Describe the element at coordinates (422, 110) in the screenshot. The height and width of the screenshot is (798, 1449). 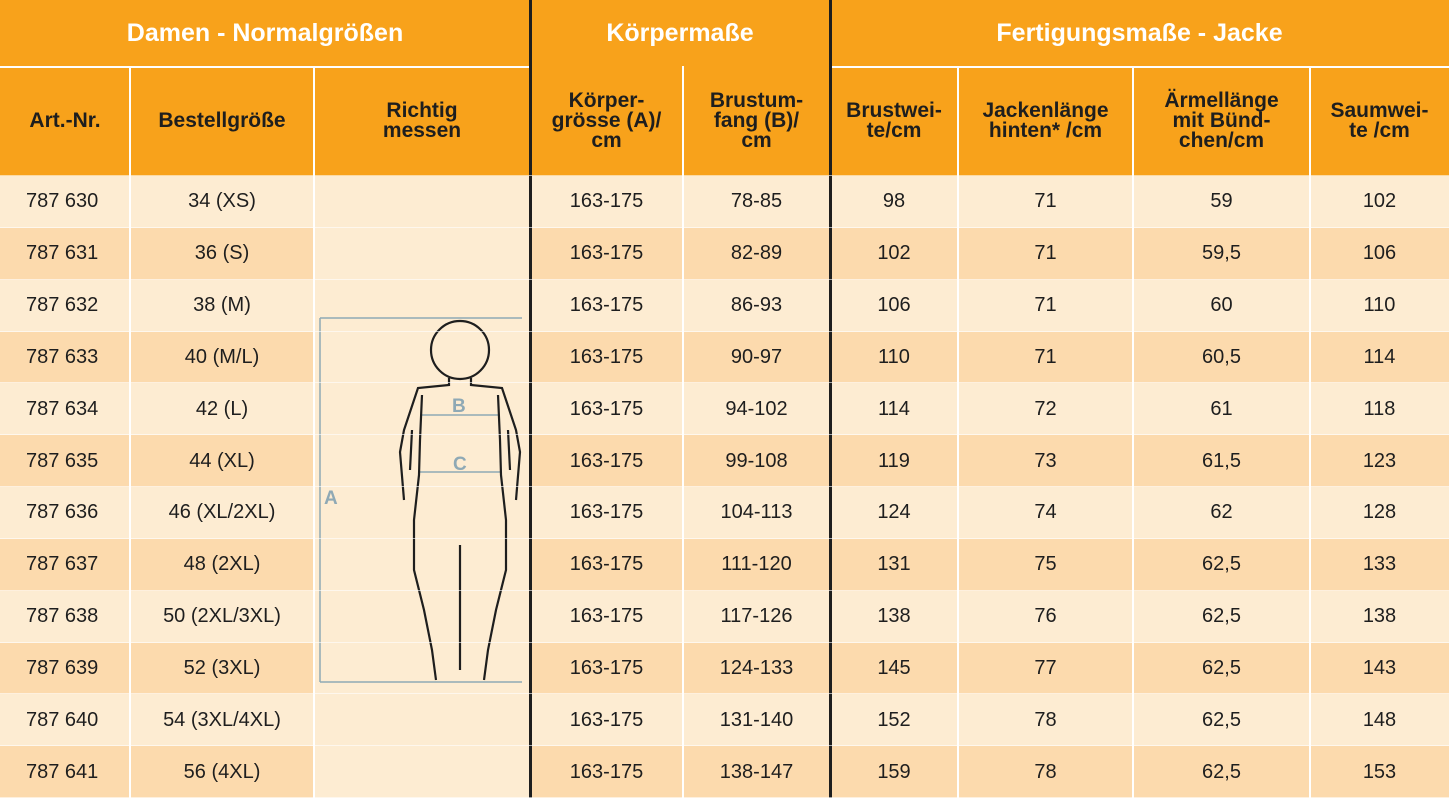
I see `header-line: Richtig` at that location.